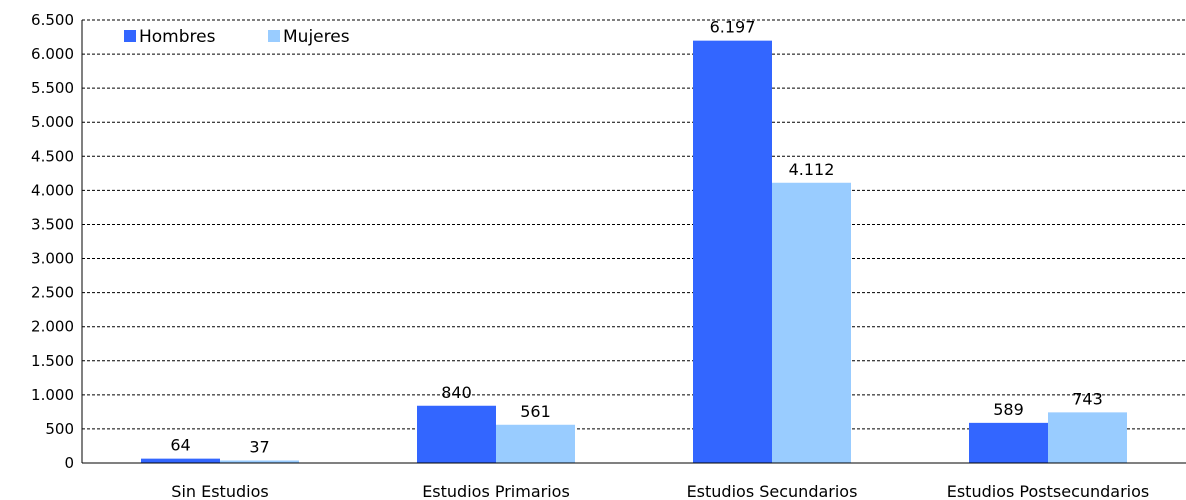 The image size is (1186, 500). I want to click on legend: Hombres Mujeres, so click(237, 37).